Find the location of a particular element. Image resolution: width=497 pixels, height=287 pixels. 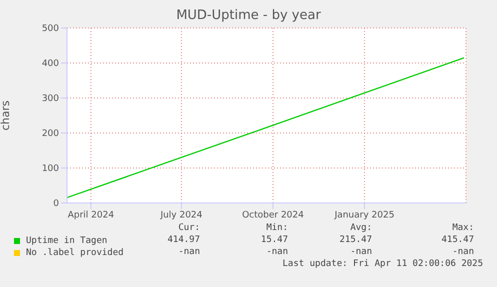

text: Max: is located at coordinates (462, 228).